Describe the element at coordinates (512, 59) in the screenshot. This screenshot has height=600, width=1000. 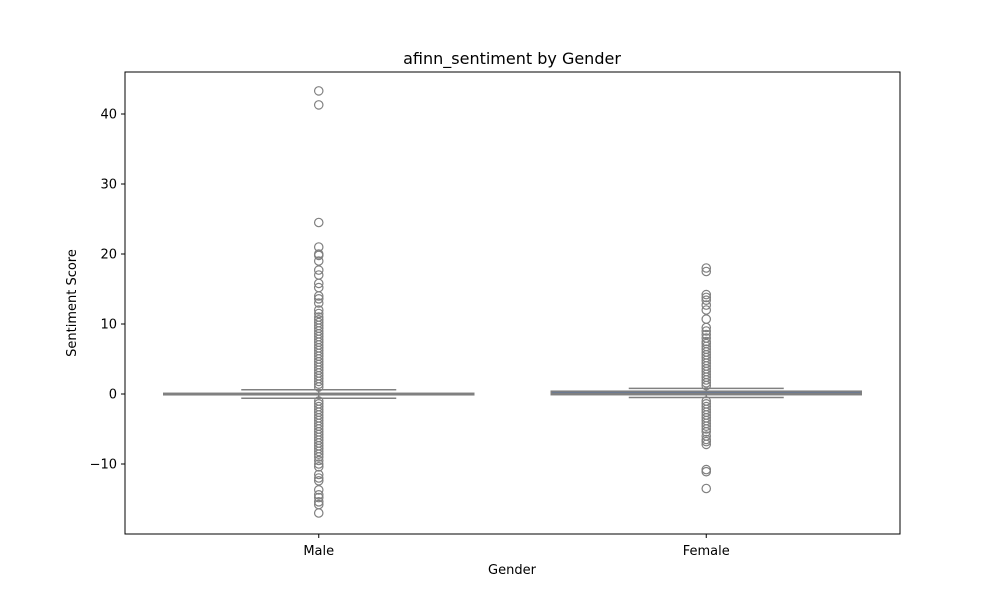
I see `chart-title: afinn_sentiment by Gender` at that location.